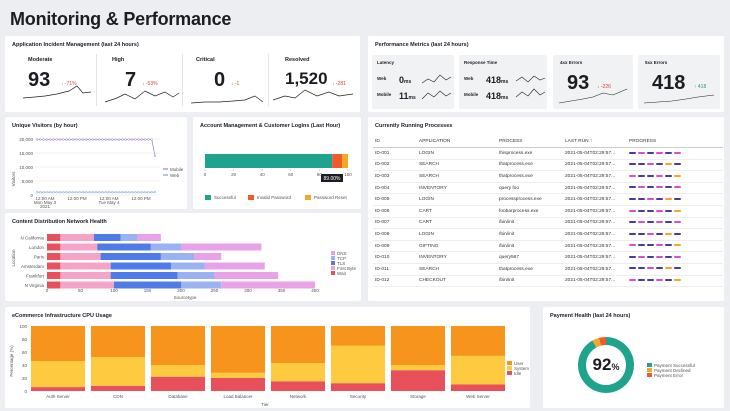 The width and height of the screenshot is (730, 411). I want to click on col-process: PROCESS, so click(530, 142).